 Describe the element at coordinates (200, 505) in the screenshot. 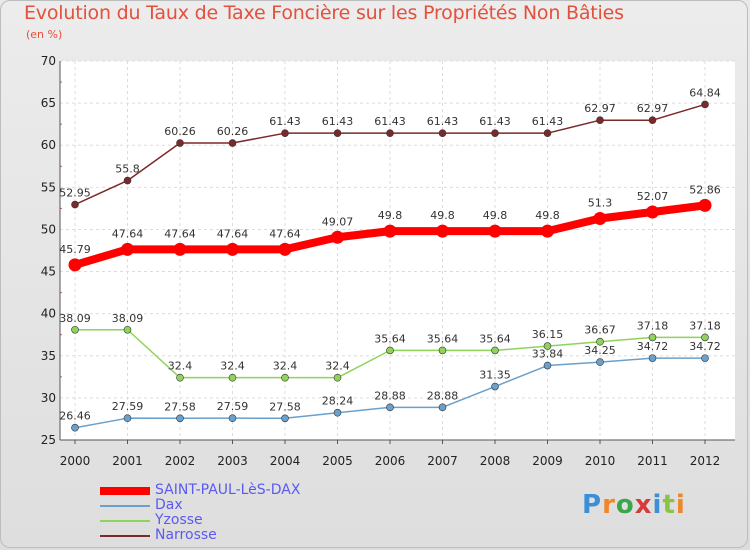

I see `legend-item: Dax` at that location.